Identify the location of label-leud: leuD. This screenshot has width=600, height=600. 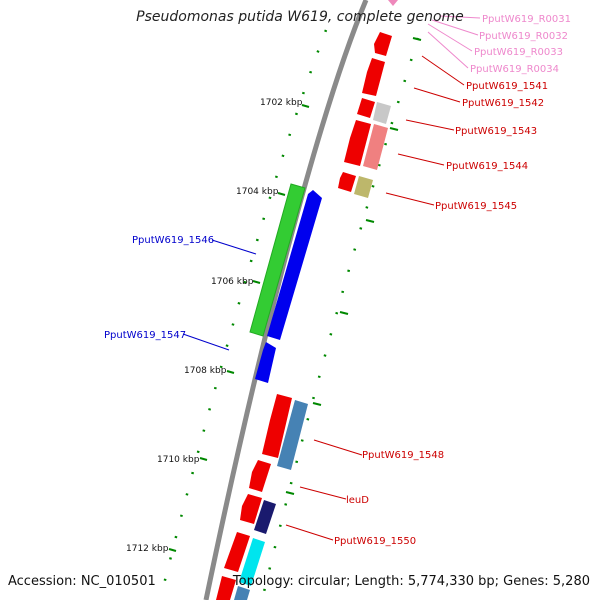
(357, 500).